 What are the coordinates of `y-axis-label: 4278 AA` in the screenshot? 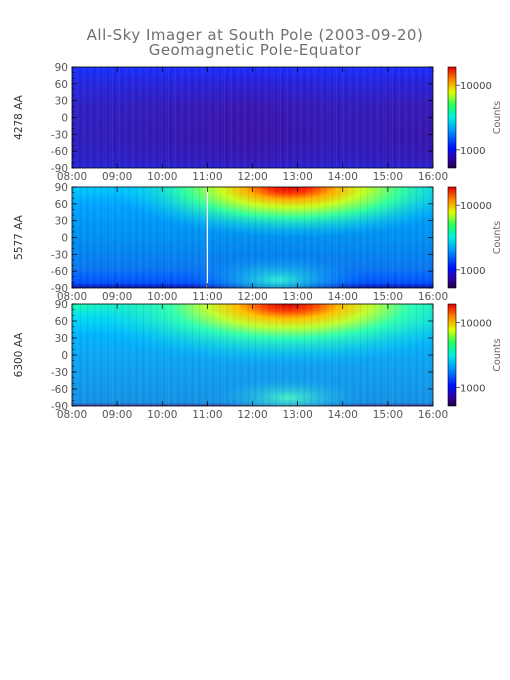 It's located at (19, 117).